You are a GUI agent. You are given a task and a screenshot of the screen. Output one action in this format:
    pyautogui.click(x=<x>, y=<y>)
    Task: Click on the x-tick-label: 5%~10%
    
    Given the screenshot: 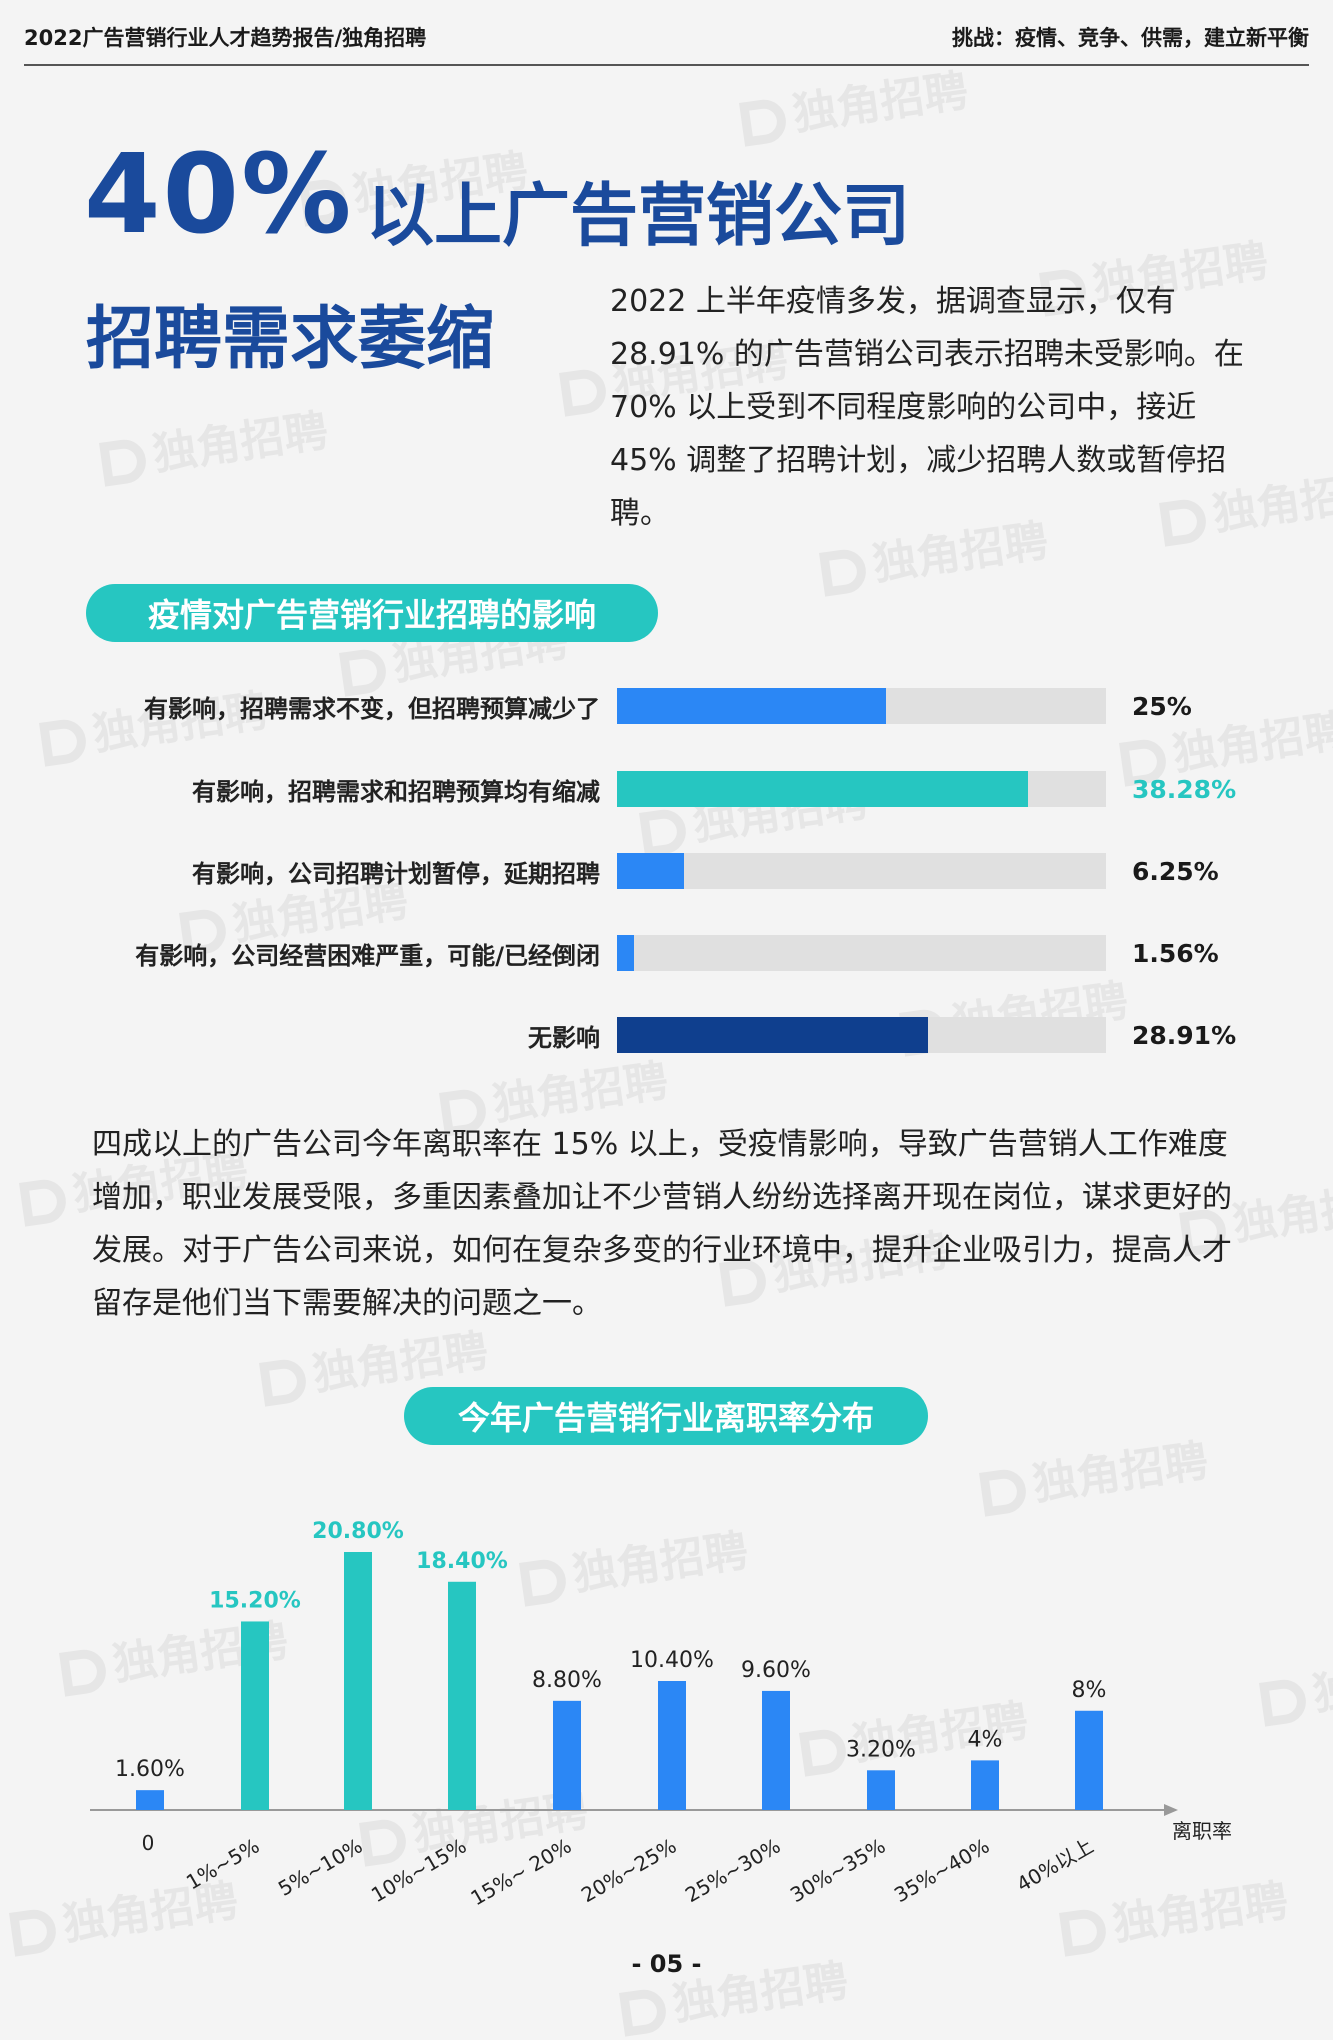 What is the action you would take?
    pyautogui.click(x=320, y=1867)
    